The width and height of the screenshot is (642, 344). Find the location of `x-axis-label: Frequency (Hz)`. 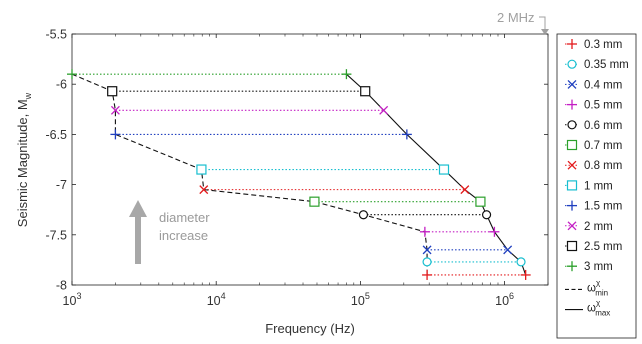

x-axis-label: Frequency (Hz) is located at coordinates (310, 328).